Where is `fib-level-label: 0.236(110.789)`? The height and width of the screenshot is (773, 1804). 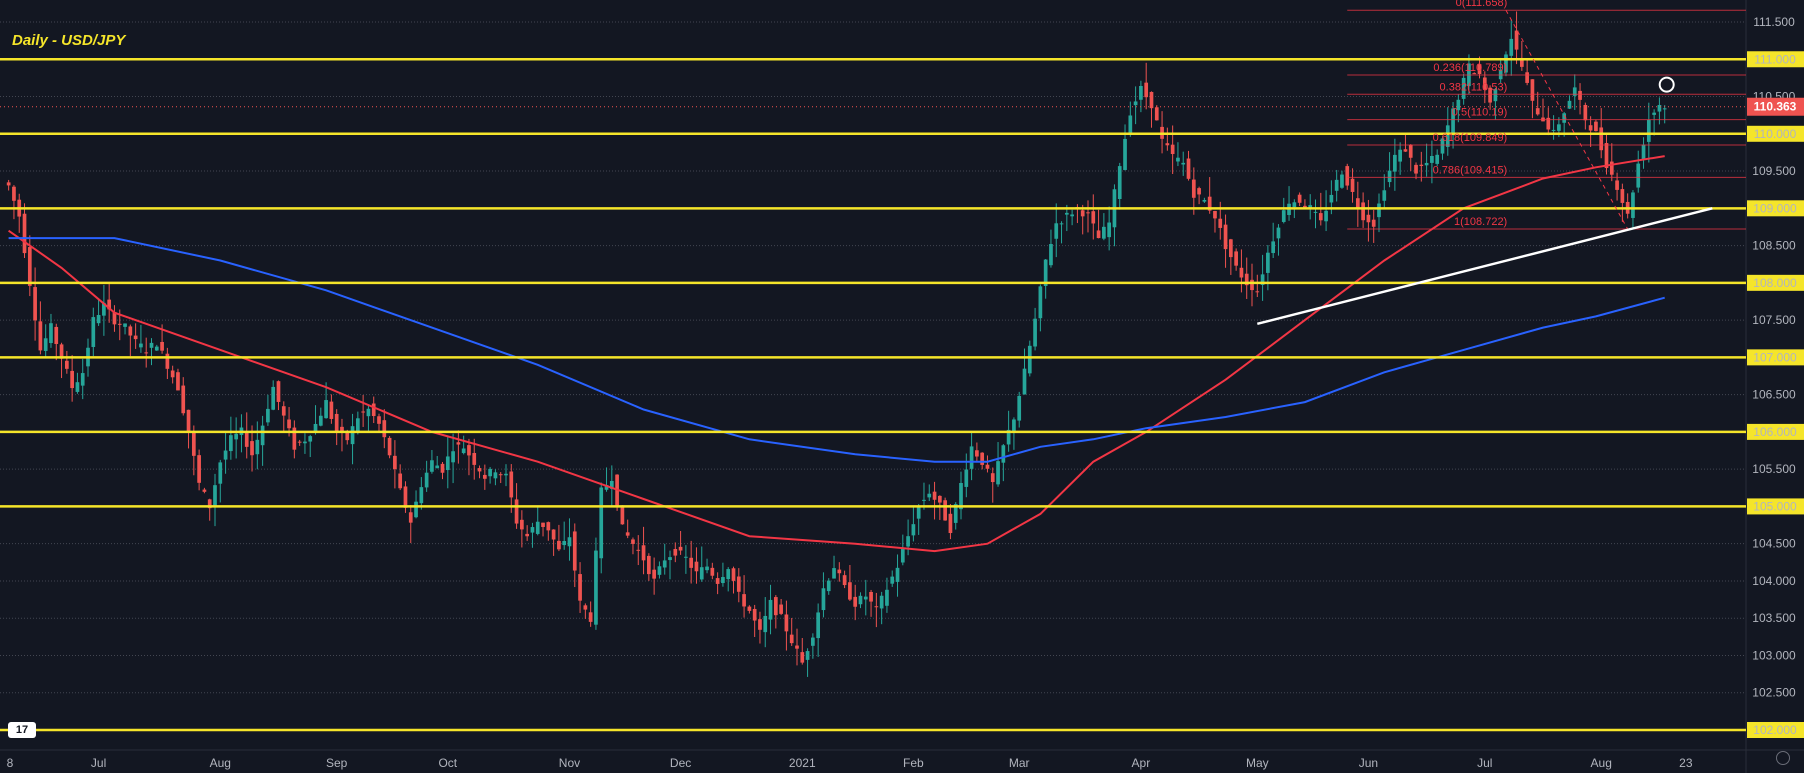
fib-level-label: 0.236(110.789) is located at coordinates (1470, 68).